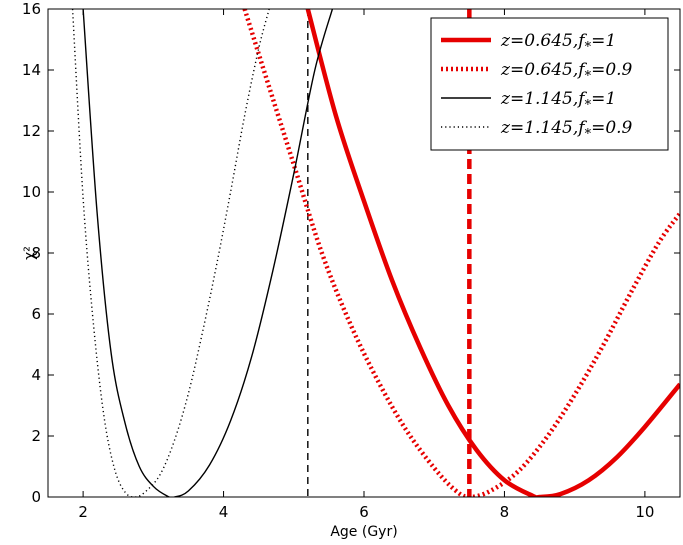 This screenshot has height=545, width=683. Describe the element at coordinates (566, 72) in the screenshot. I see `legend-label-1: z=0.645,f*=0.9` at that location.